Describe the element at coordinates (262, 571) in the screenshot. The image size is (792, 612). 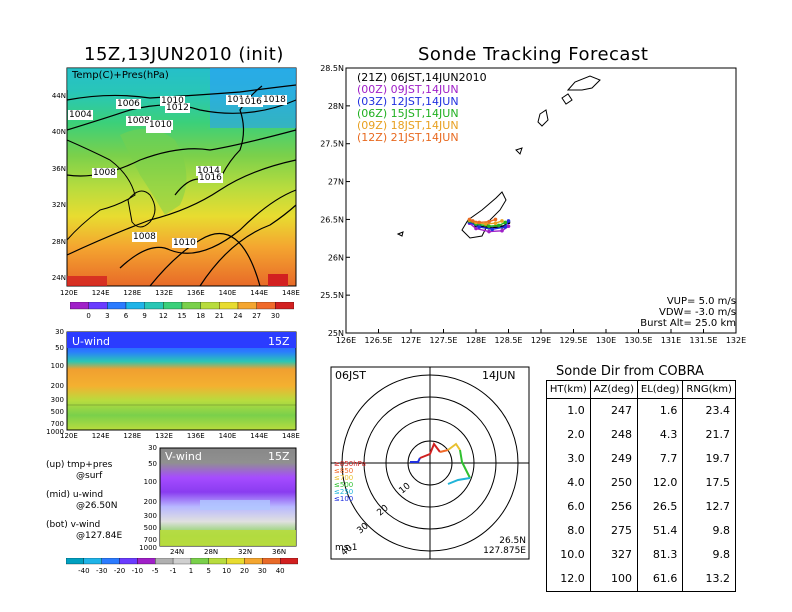
I see `vwind-colorbar-label: 30` at that location.